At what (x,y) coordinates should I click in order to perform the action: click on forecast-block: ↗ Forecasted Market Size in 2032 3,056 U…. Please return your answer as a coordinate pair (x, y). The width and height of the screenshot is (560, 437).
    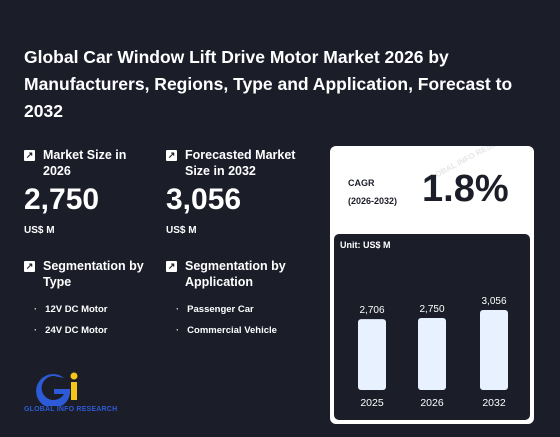
    Looking at the image, I should click on (241, 191).